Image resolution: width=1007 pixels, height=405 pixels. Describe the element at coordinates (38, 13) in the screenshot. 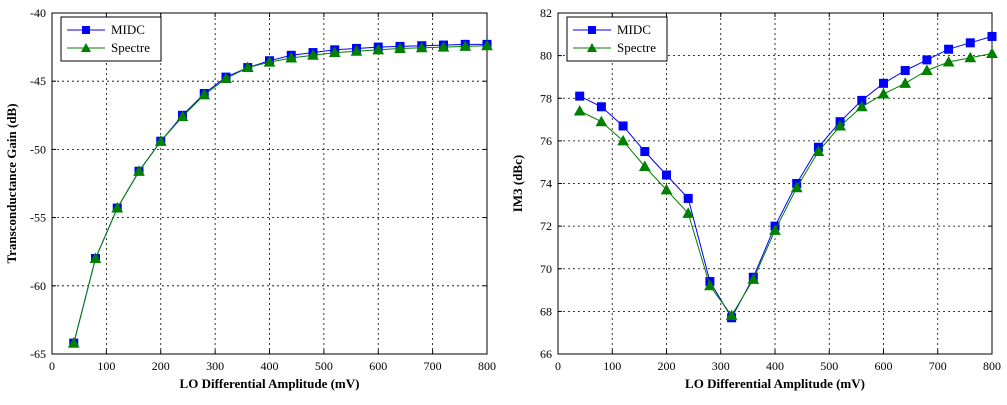

I see `y-tick-label: -40` at that location.